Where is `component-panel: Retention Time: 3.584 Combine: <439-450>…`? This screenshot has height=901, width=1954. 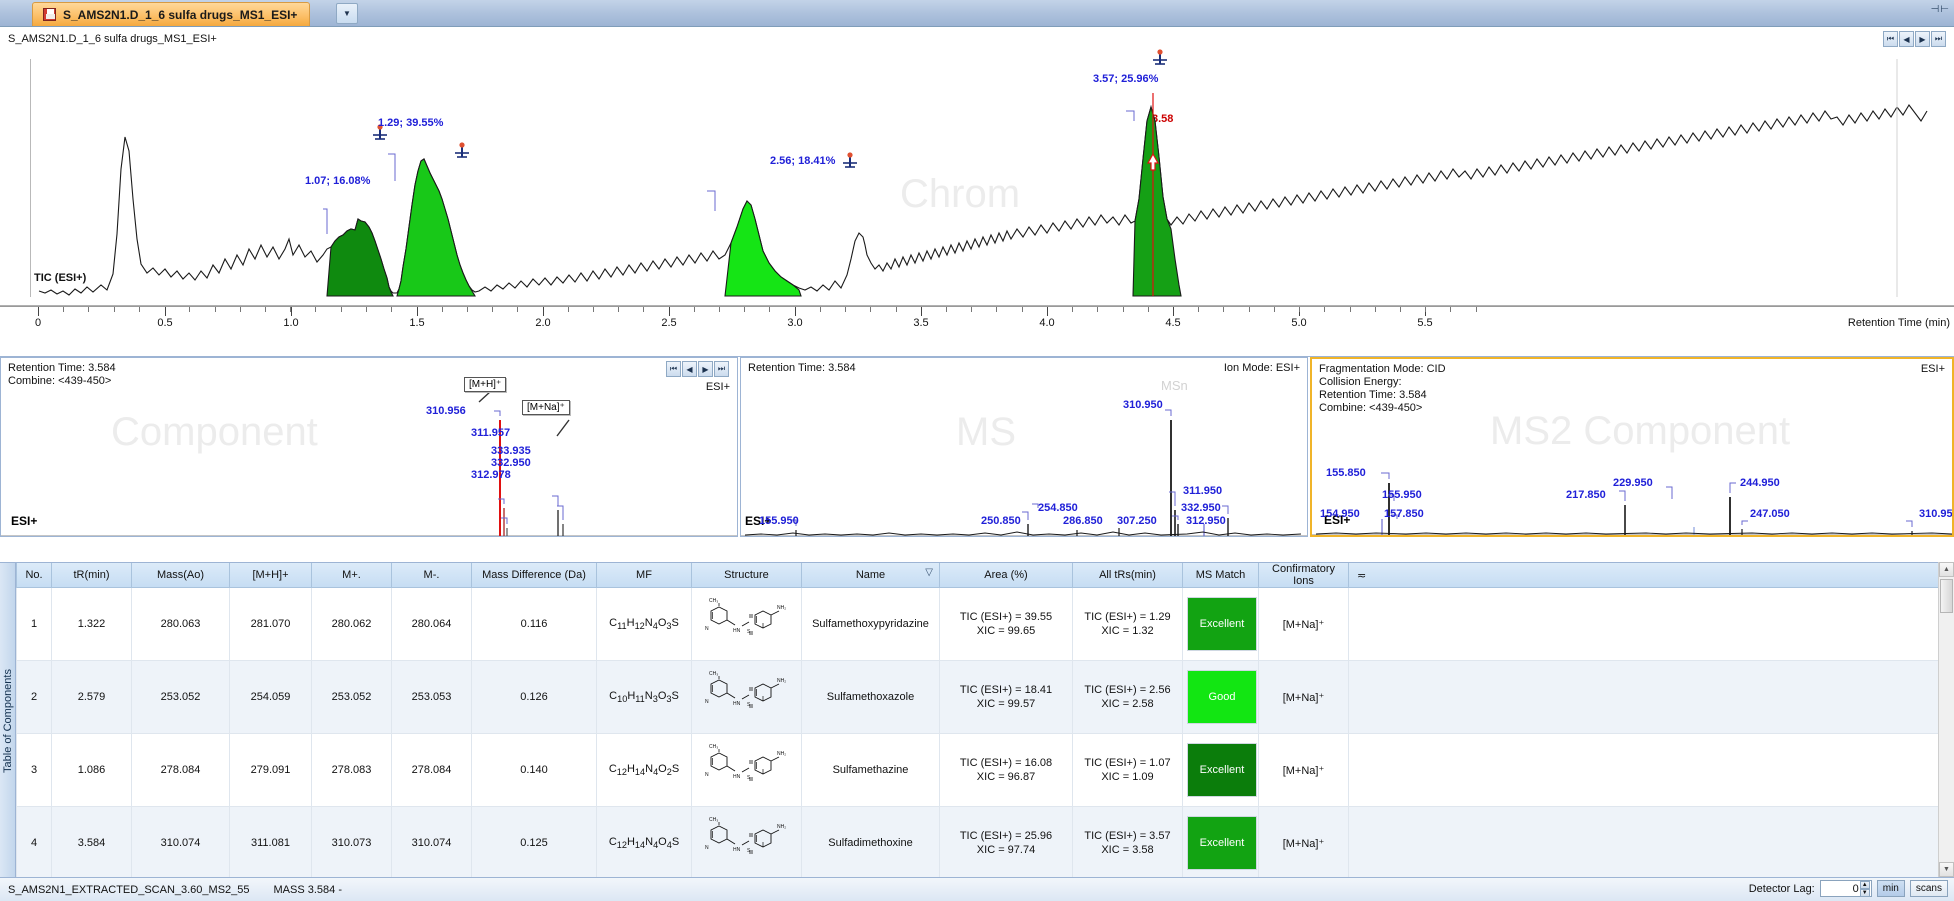
component-panel: Retention Time: 3.584 Combine: <439-450>… is located at coordinates (369, 447).